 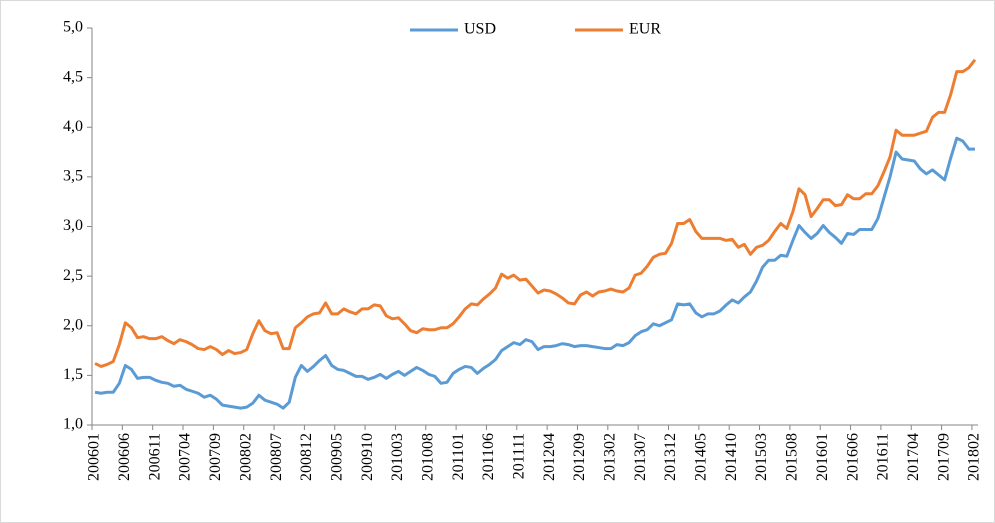 I want to click on y-tick-label: 5,0, so click(x=73, y=27).